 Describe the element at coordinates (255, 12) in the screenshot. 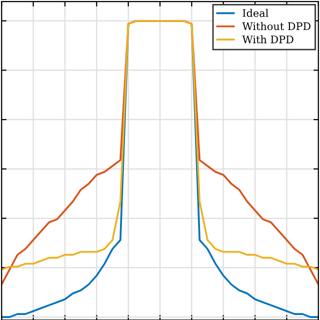

I see `legend-label: Ideal` at that location.